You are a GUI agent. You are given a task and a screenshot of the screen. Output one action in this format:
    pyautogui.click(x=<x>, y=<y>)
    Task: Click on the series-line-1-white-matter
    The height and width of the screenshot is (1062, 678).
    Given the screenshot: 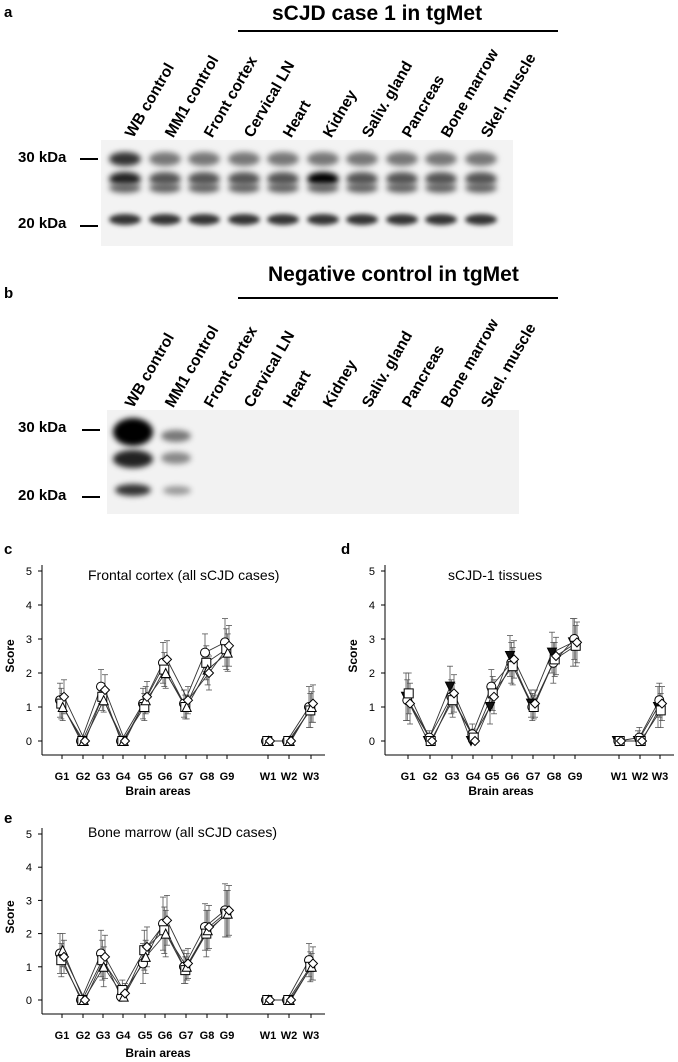 What is the action you would take?
    pyautogui.click(x=288, y=724)
    